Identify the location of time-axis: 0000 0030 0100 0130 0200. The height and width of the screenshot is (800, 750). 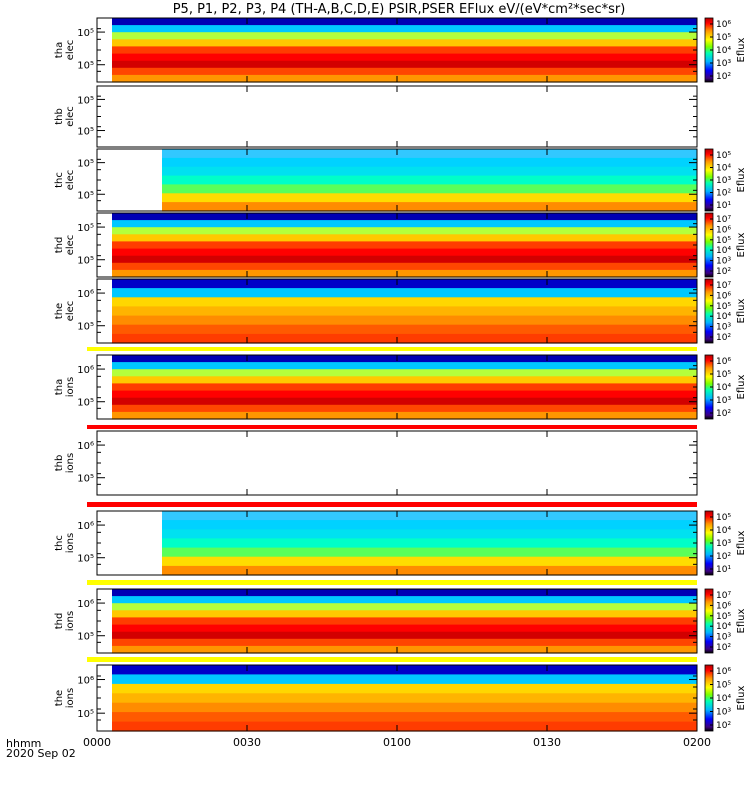
(397, 742).